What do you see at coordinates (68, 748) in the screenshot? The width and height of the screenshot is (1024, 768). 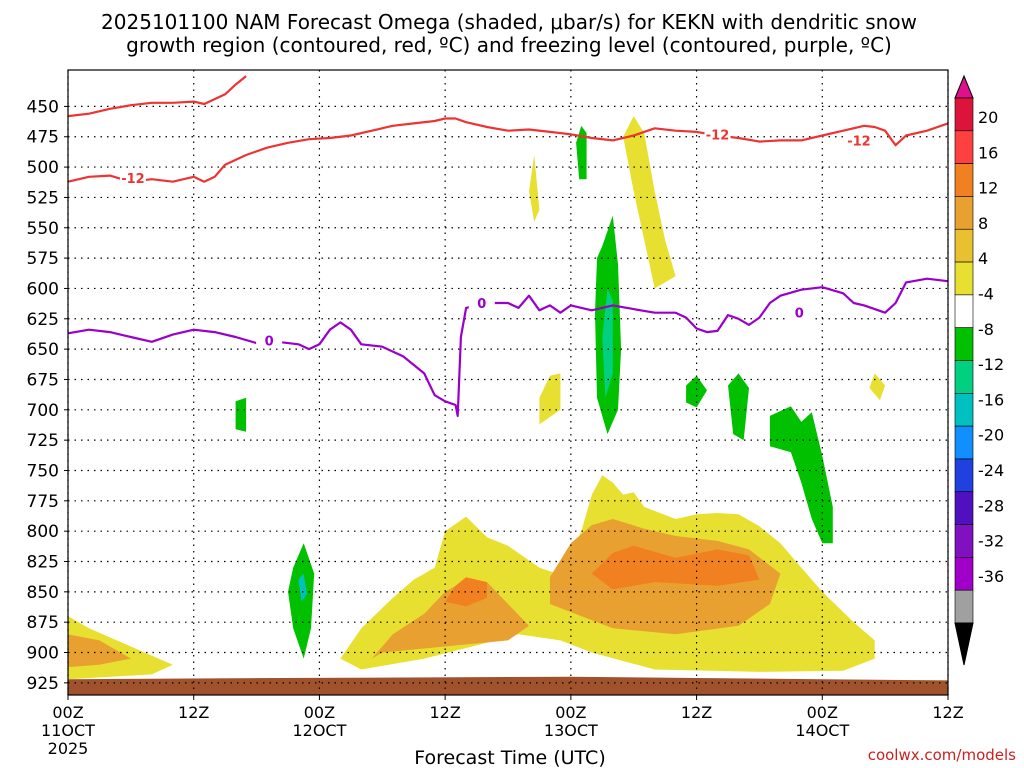 I see `x-tick-label: 2025` at bounding box center [68, 748].